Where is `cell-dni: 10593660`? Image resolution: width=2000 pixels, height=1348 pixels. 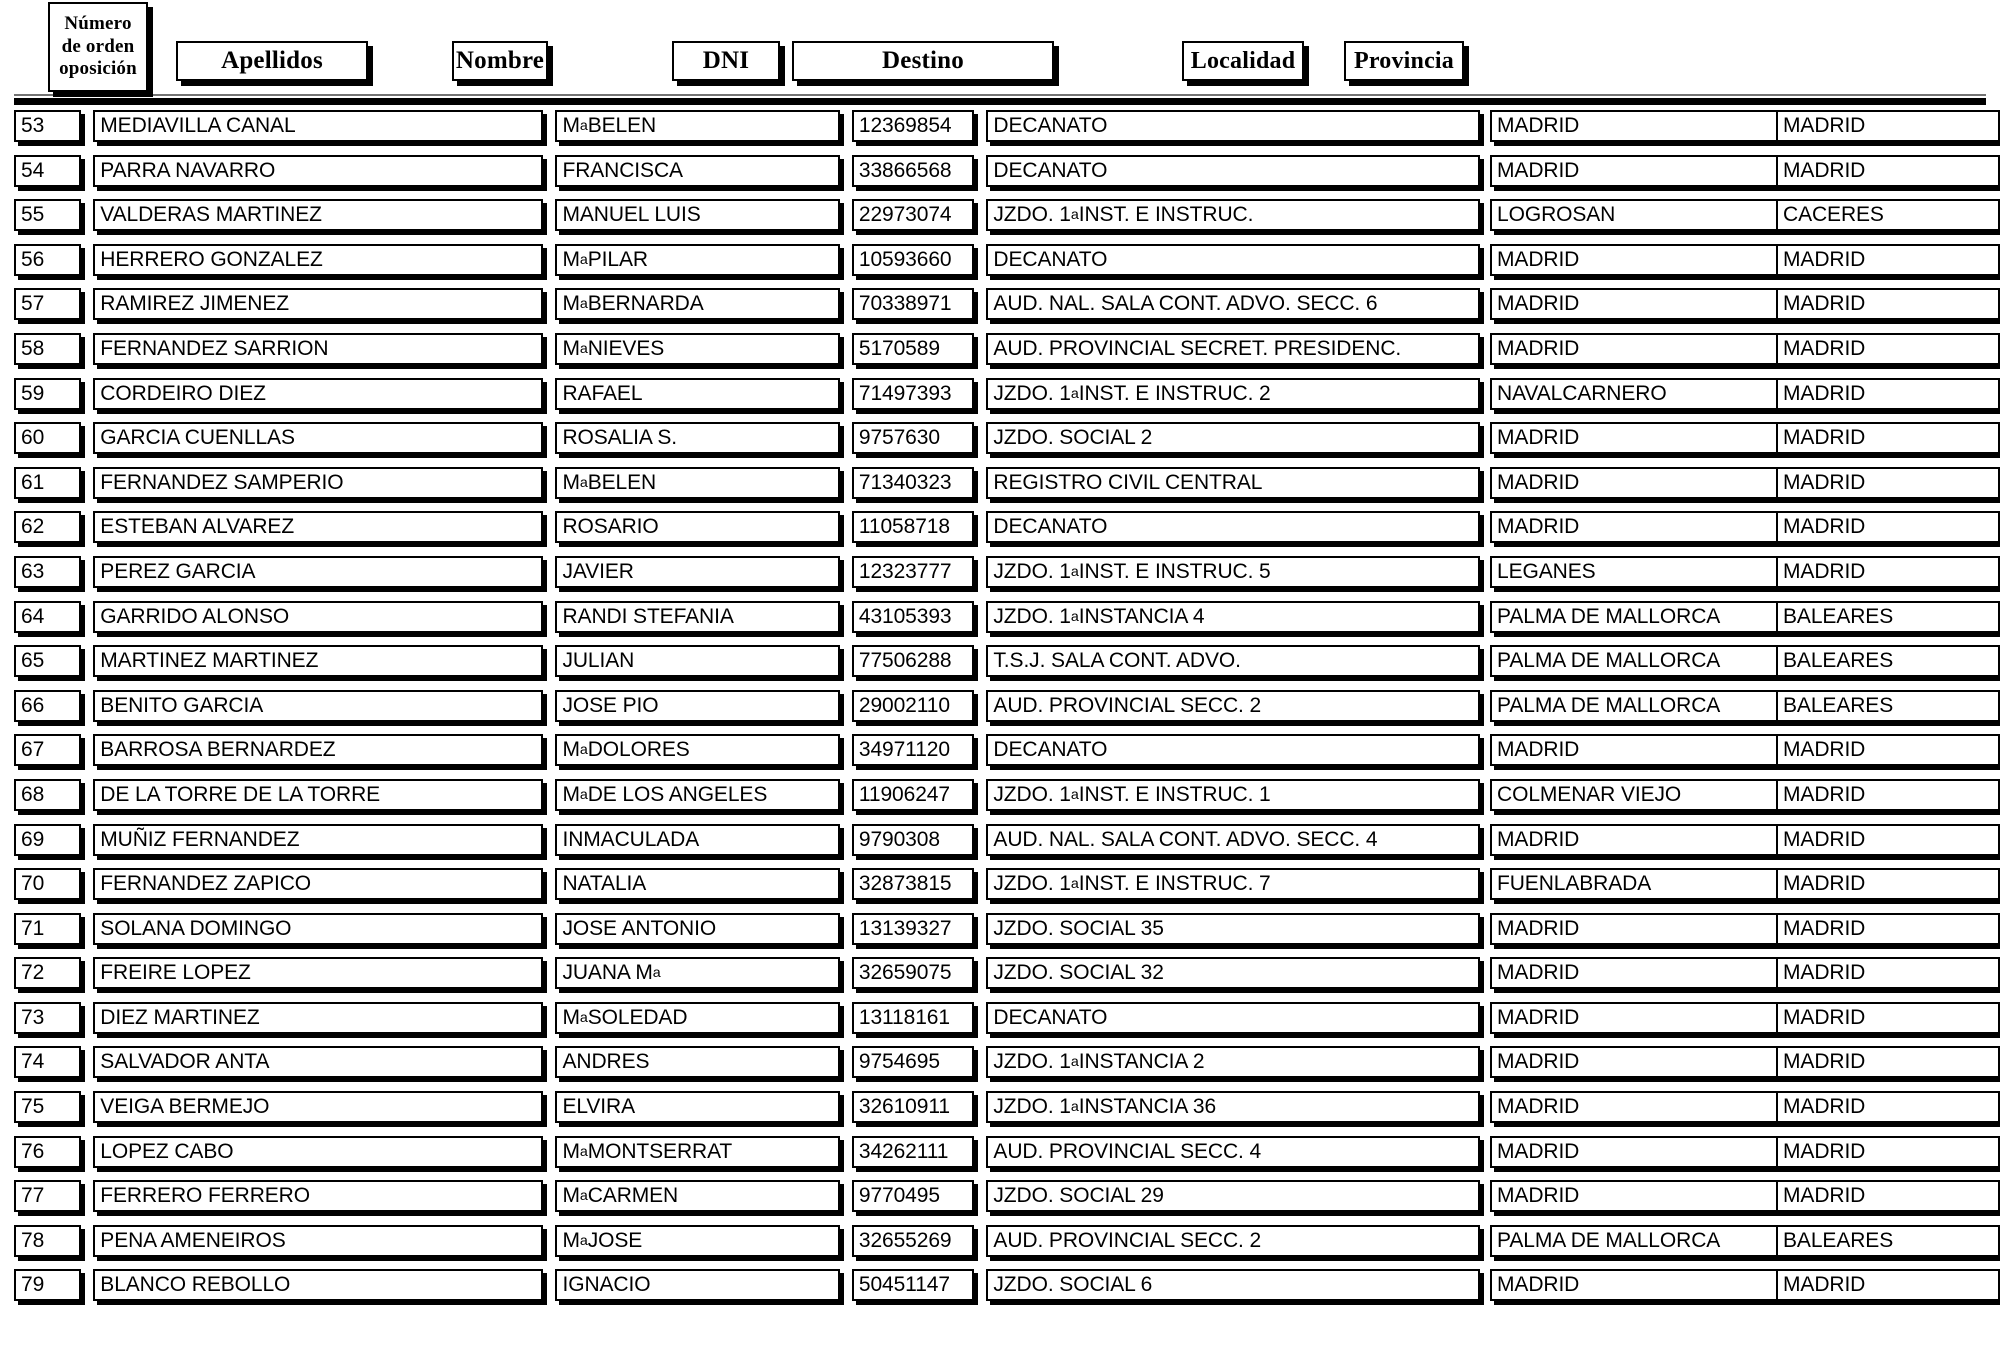
cell-dni: 10593660 is located at coordinates (913, 259).